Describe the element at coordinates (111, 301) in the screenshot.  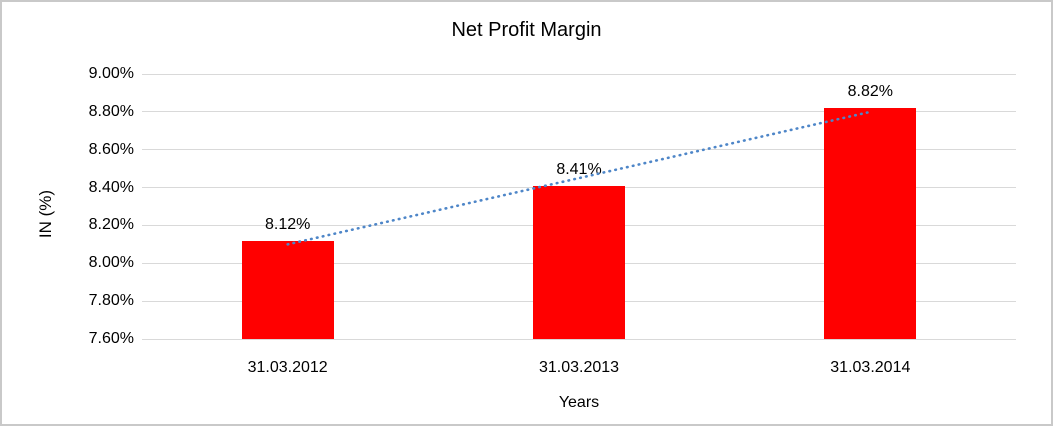
I see `y-tick-label: 7.80%` at that location.